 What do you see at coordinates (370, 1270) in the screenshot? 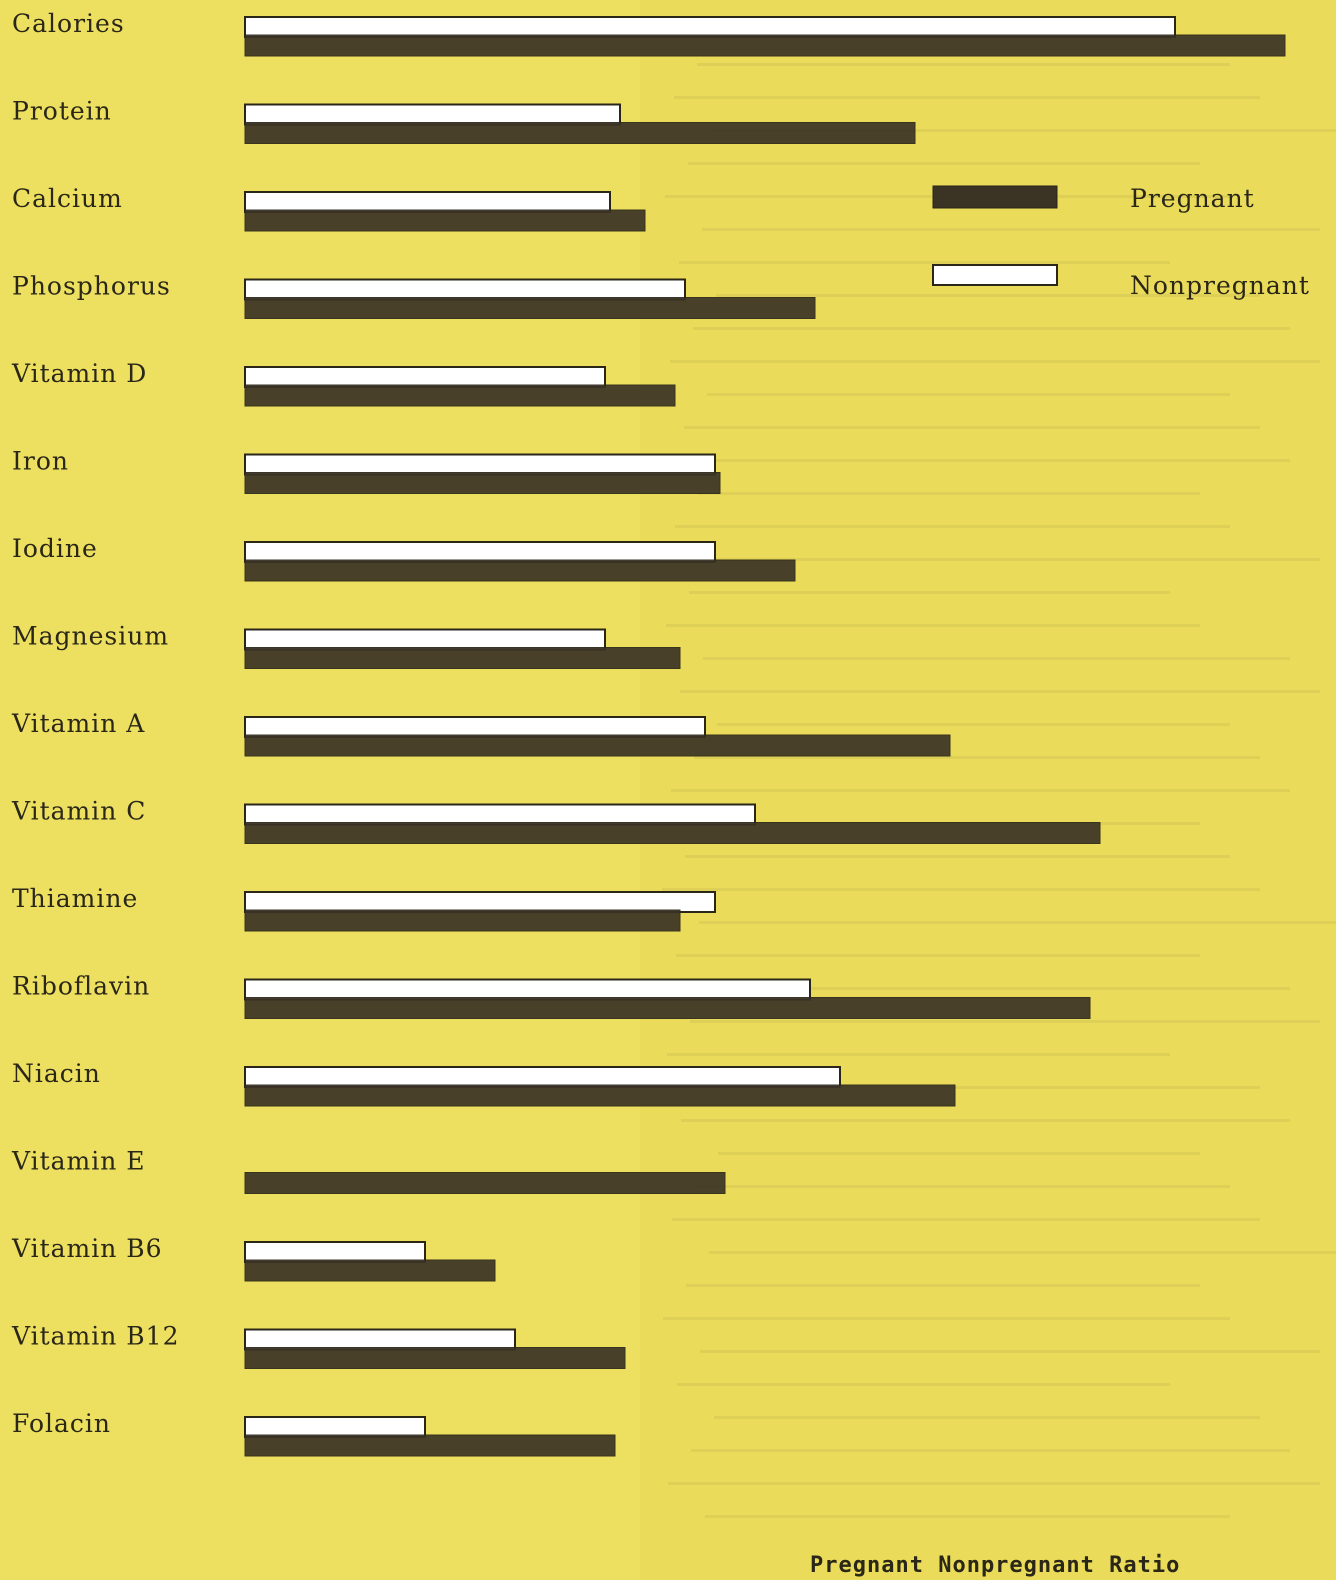
I see `bar-pregnant-vitamin-b6` at bounding box center [370, 1270].